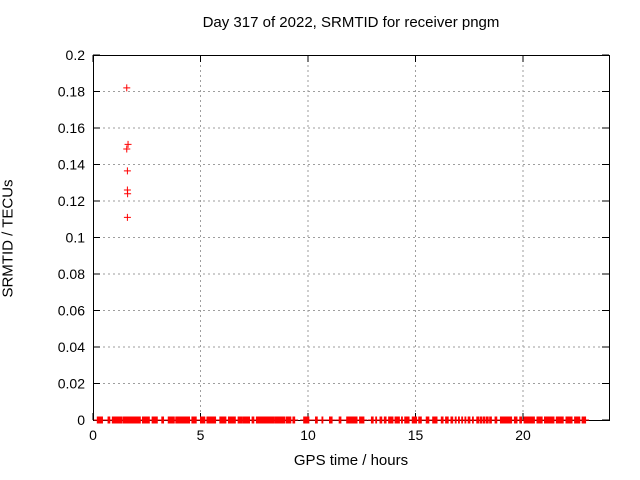 This screenshot has height=480, width=640. I want to click on y-tick-label: 0.14, so click(71, 165).